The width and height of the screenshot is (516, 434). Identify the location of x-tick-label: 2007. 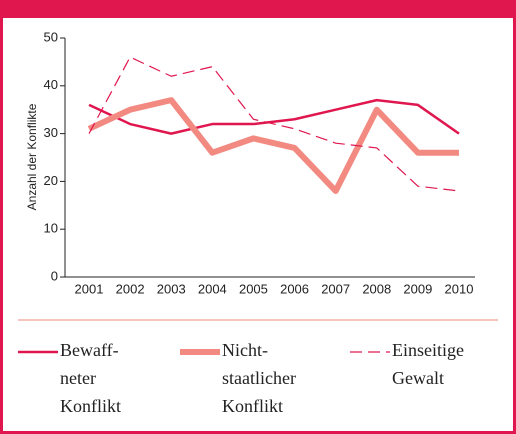
(335, 288).